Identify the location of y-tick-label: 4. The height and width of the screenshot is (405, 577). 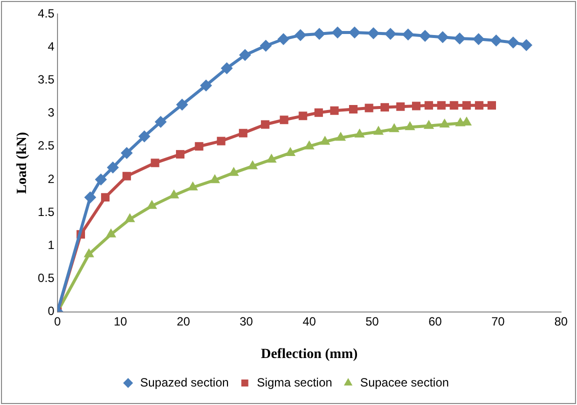
(51, 46).